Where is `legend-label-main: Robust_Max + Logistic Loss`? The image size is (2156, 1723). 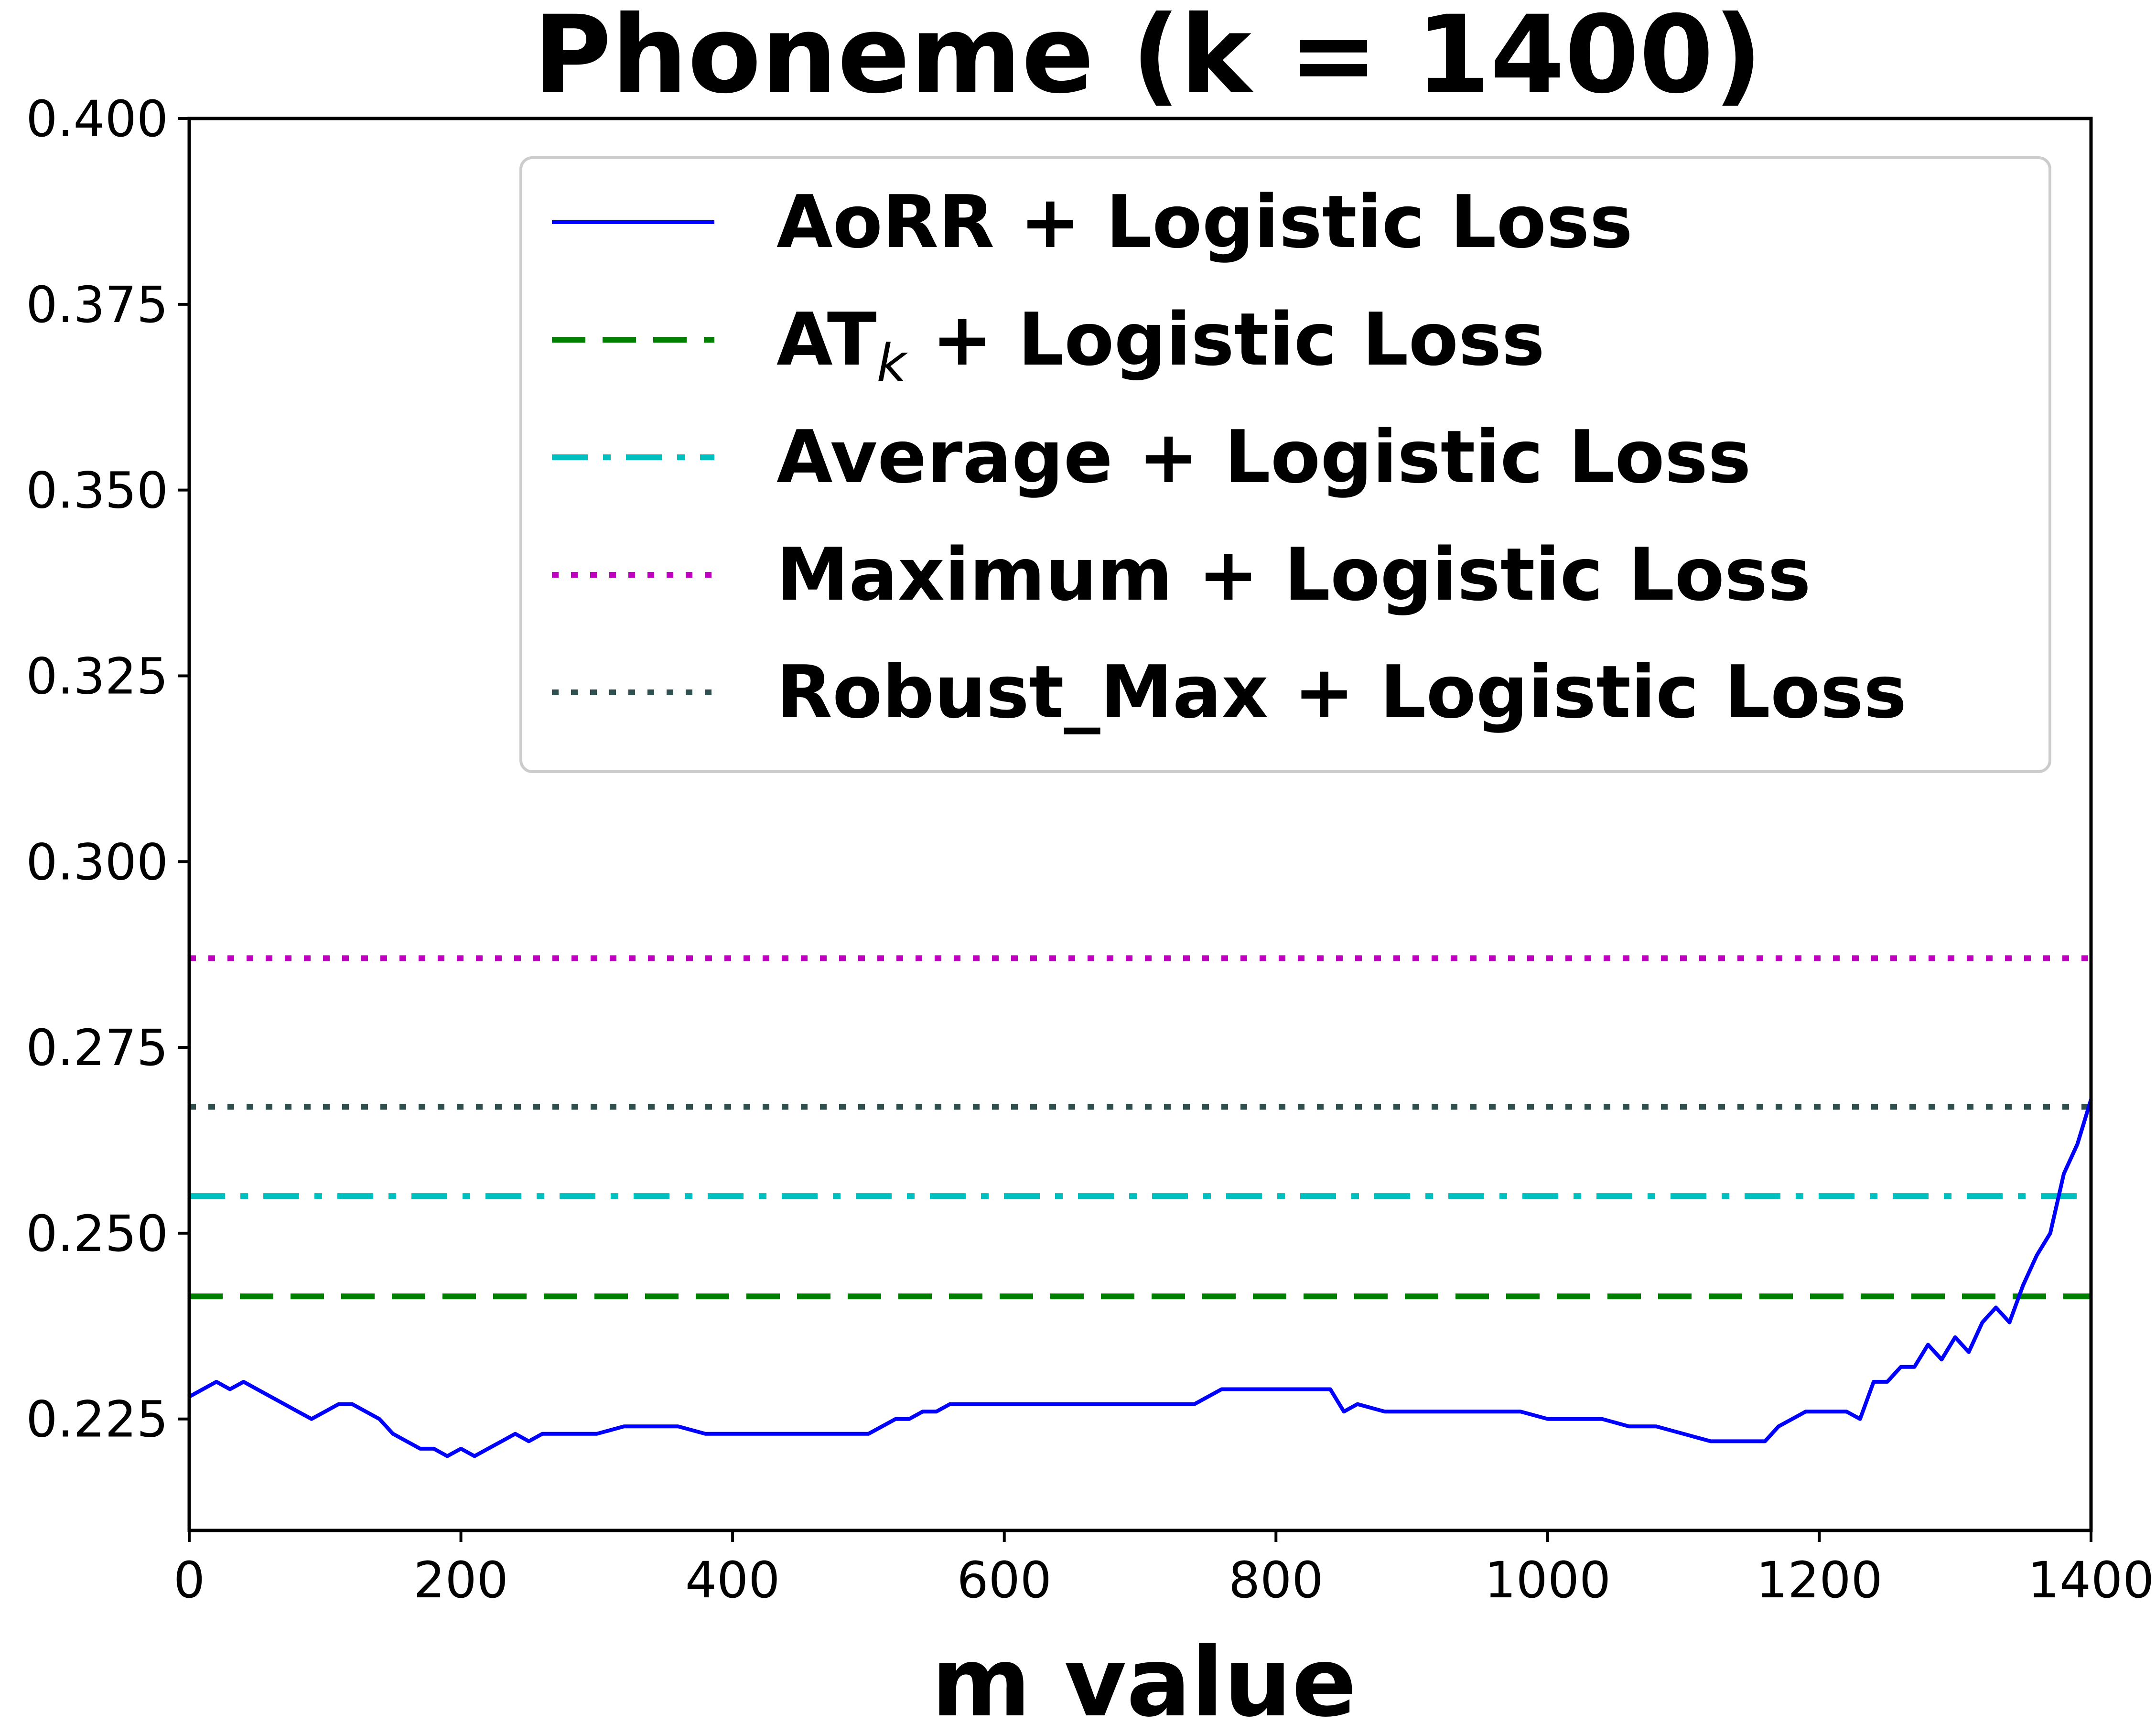
legend-label-main: Robust_Max + Logistic Loss is located at coordinates (1341, 692).